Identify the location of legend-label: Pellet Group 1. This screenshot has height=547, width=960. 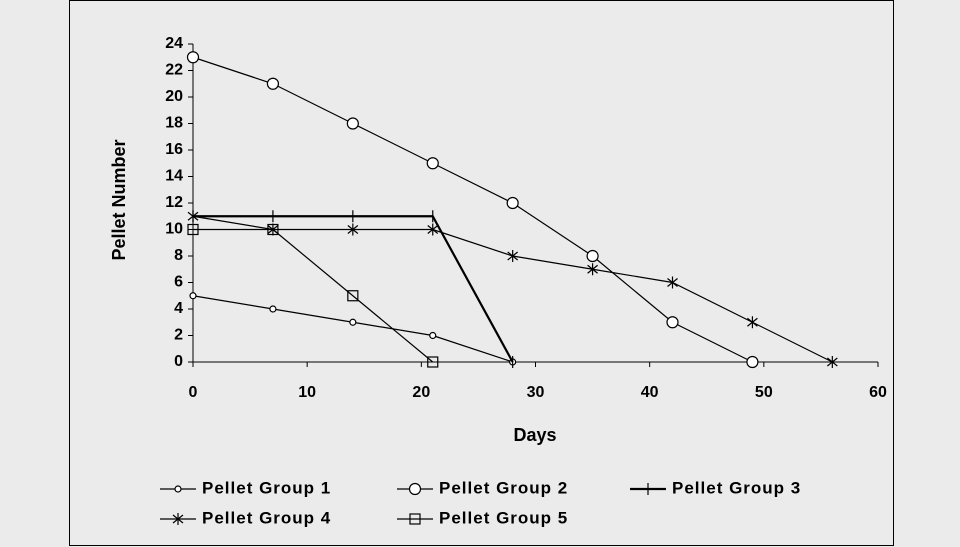
(266, 487).